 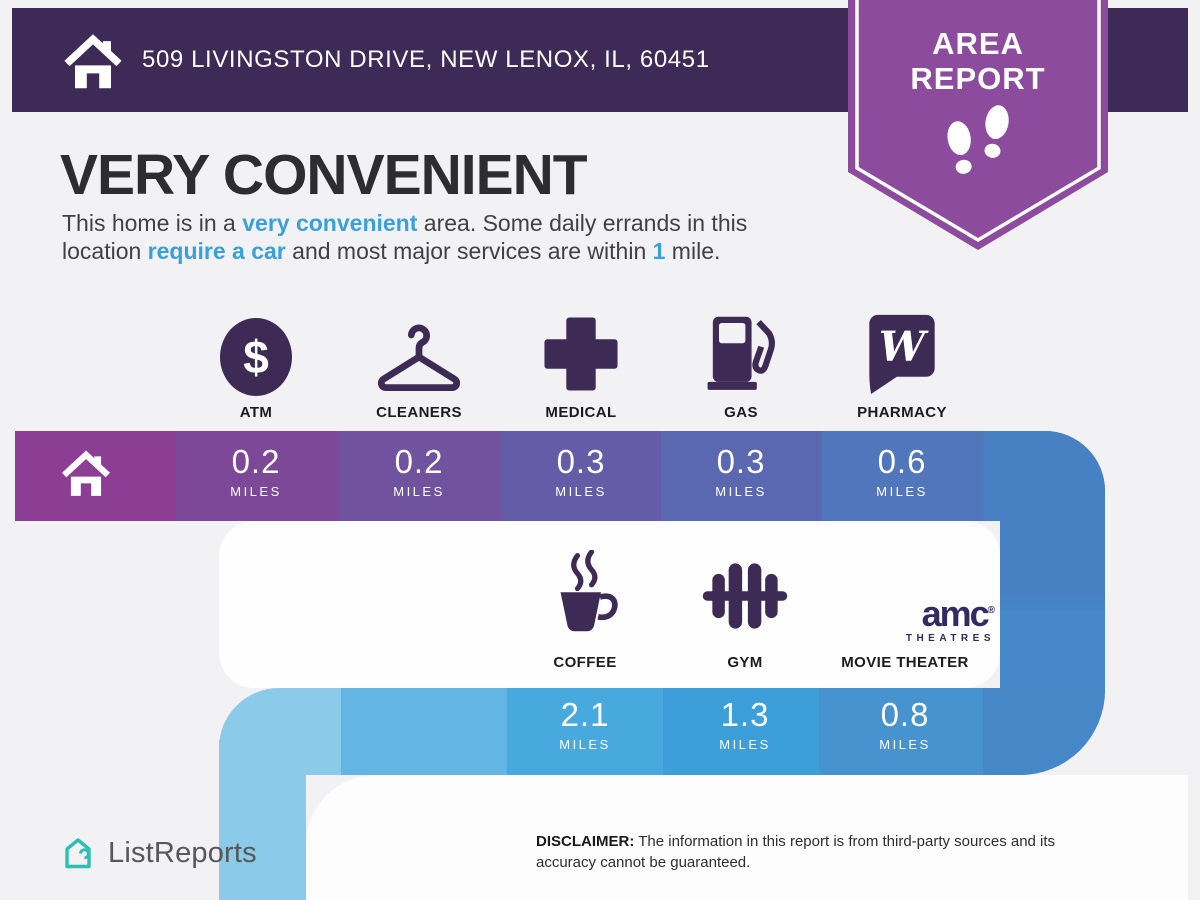 What do you see at coordinates (978, 78) in the screenshot?
I see `badge-line2: REPORT` at bounding box center [978, 78].